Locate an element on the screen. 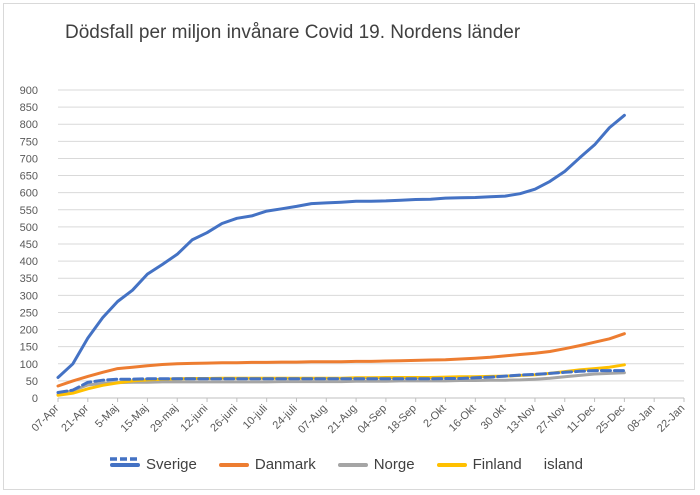  y-tick-label: 400 is located at coordinates (29, 262).